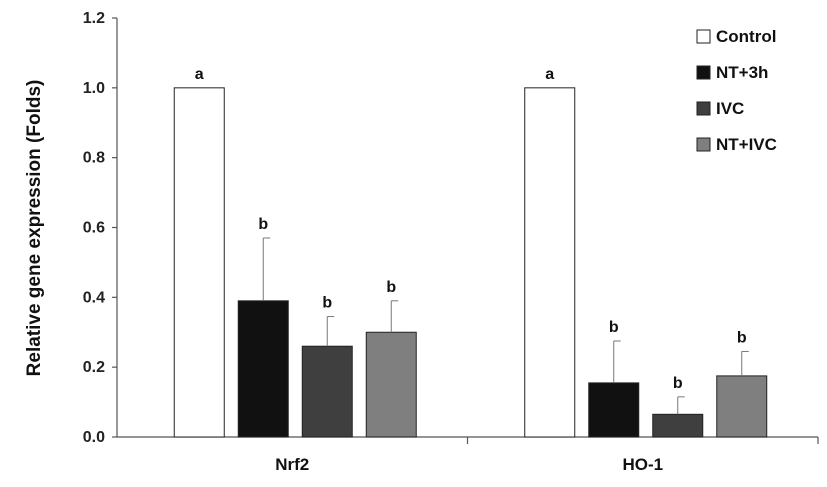  I want to click on legend: Control NT+3h IVC NT+IVC, so click(736, 90).